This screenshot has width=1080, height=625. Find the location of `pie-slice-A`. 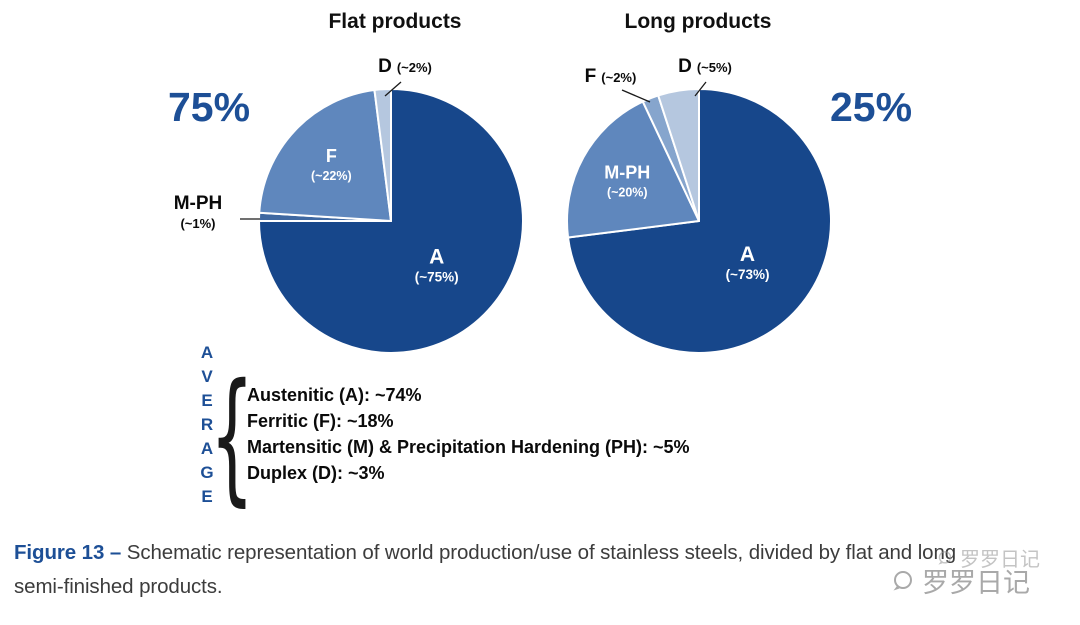

pie-slice-A is located at coordinates (391, 221).